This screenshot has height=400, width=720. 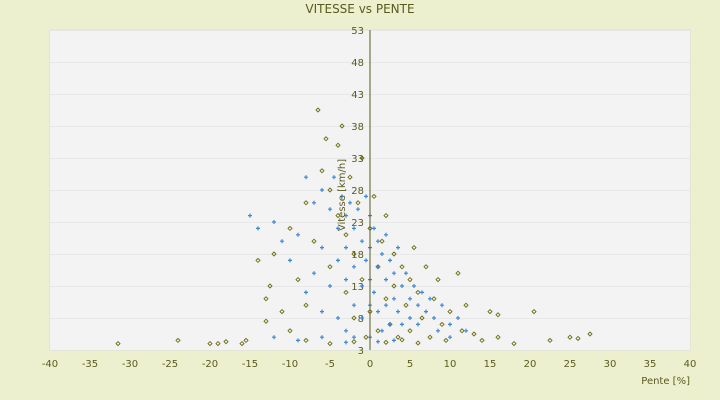 I want to click on y-tick-label: 18, so click(x=357, y=255).